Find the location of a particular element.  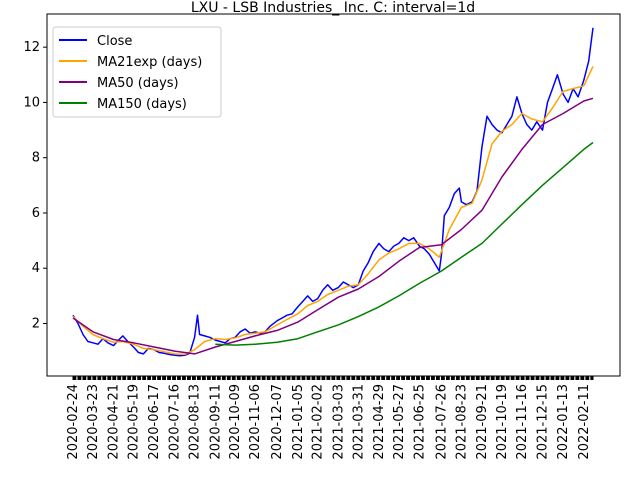

x-tick-label: 2020-02-24 is located at coordinates (73, 422).